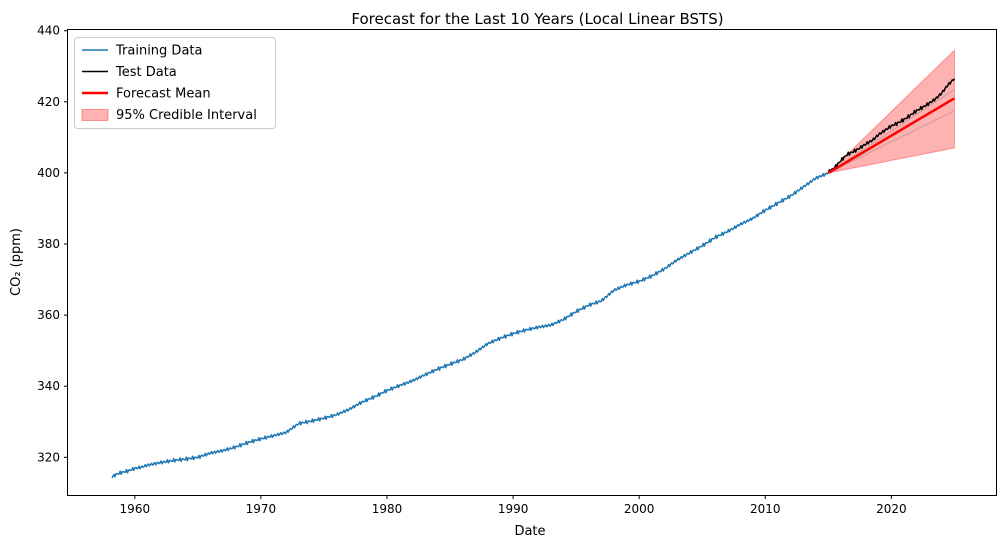 Image resolution: width=1005 pixels, height=547 pixels. What do you see at coordinates (146, 72) in the screenshot?
I see `legend-label: Test Data` at bounding box center [146, 72].